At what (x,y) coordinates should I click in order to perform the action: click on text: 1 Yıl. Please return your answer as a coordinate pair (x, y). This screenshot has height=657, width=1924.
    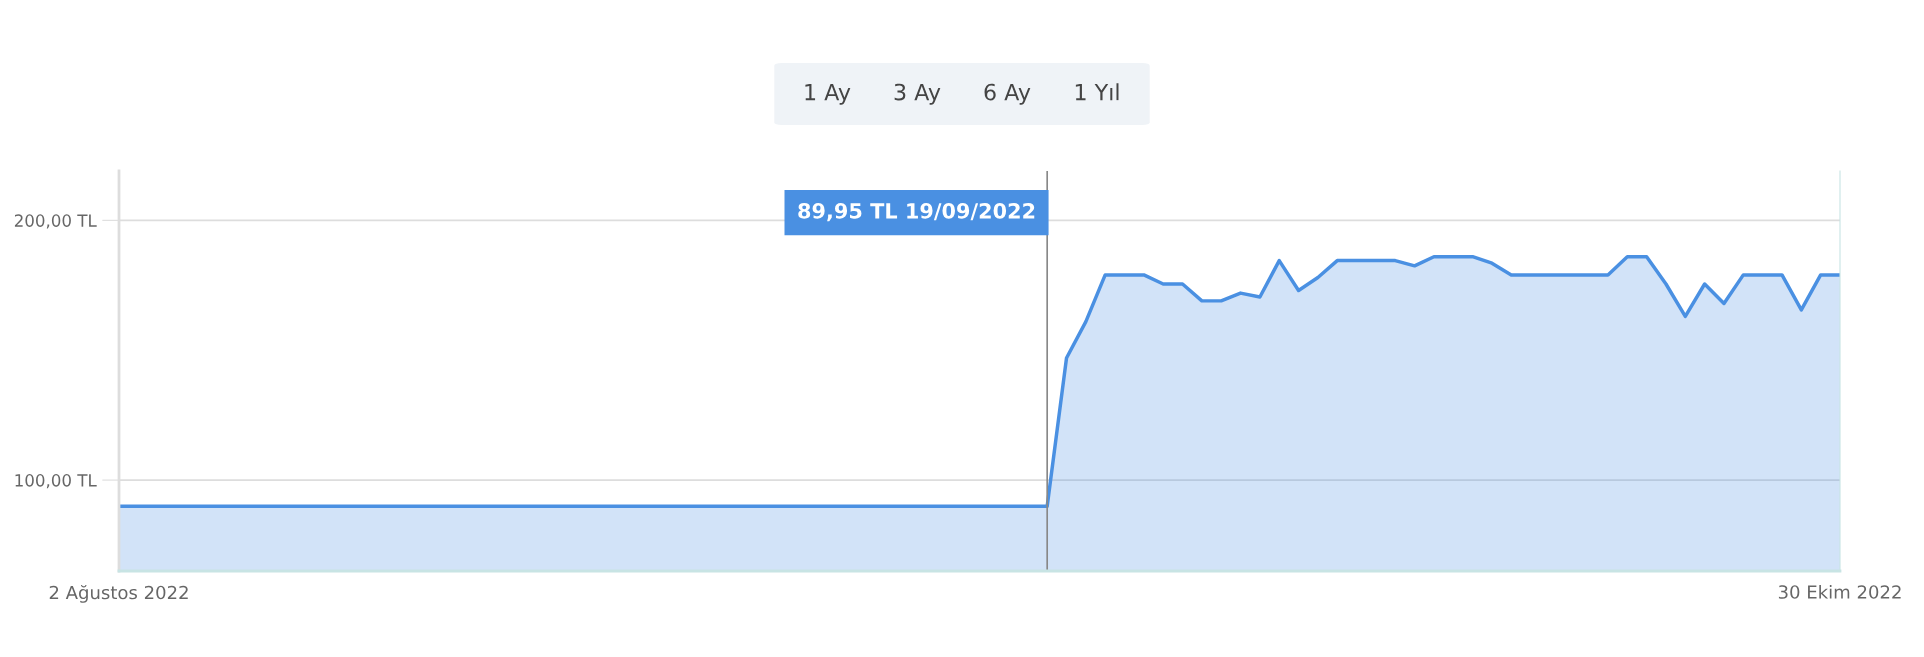
    Looking at the image, I should click on (1097, 92).